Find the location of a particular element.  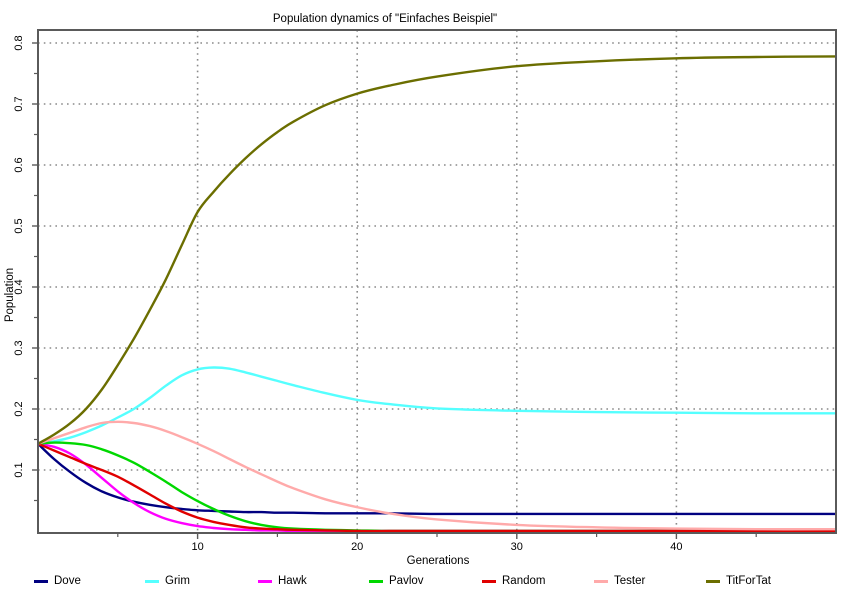

y-tick-label: 0.5 is located at coordinates (19, 225).